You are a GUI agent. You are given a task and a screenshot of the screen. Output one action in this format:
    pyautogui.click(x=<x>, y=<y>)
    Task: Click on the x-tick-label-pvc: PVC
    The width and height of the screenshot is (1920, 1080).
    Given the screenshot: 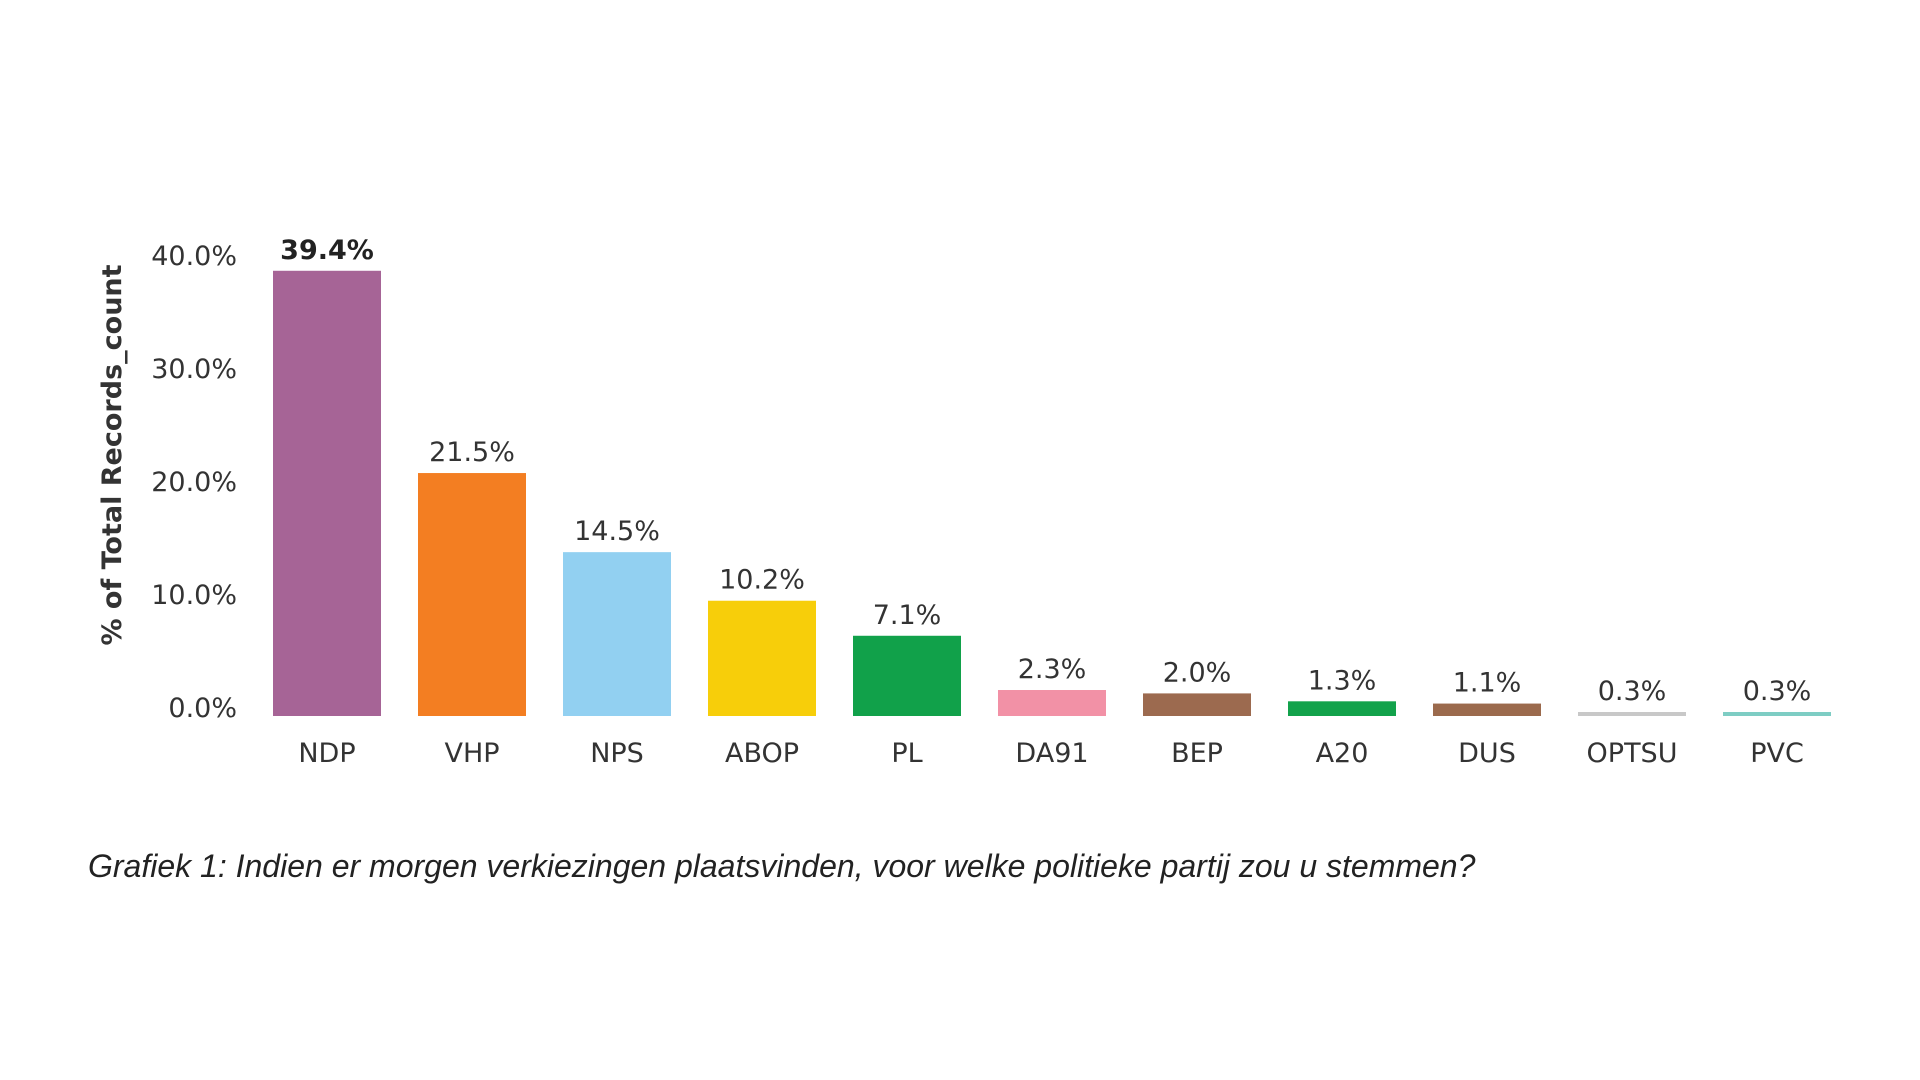 What is the action you would take?
    pyautogui.click(x=1777, y=753)
    